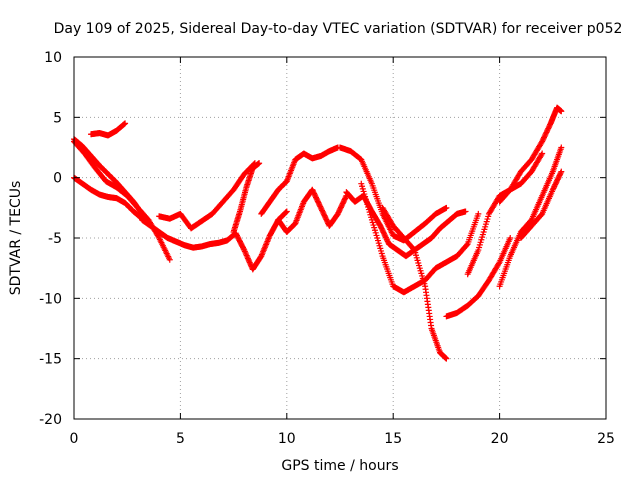  What do you see at coordinates (55, 239) in the screenshot?
I see `y-tick-label: -5` at bounding box center [55, 239].